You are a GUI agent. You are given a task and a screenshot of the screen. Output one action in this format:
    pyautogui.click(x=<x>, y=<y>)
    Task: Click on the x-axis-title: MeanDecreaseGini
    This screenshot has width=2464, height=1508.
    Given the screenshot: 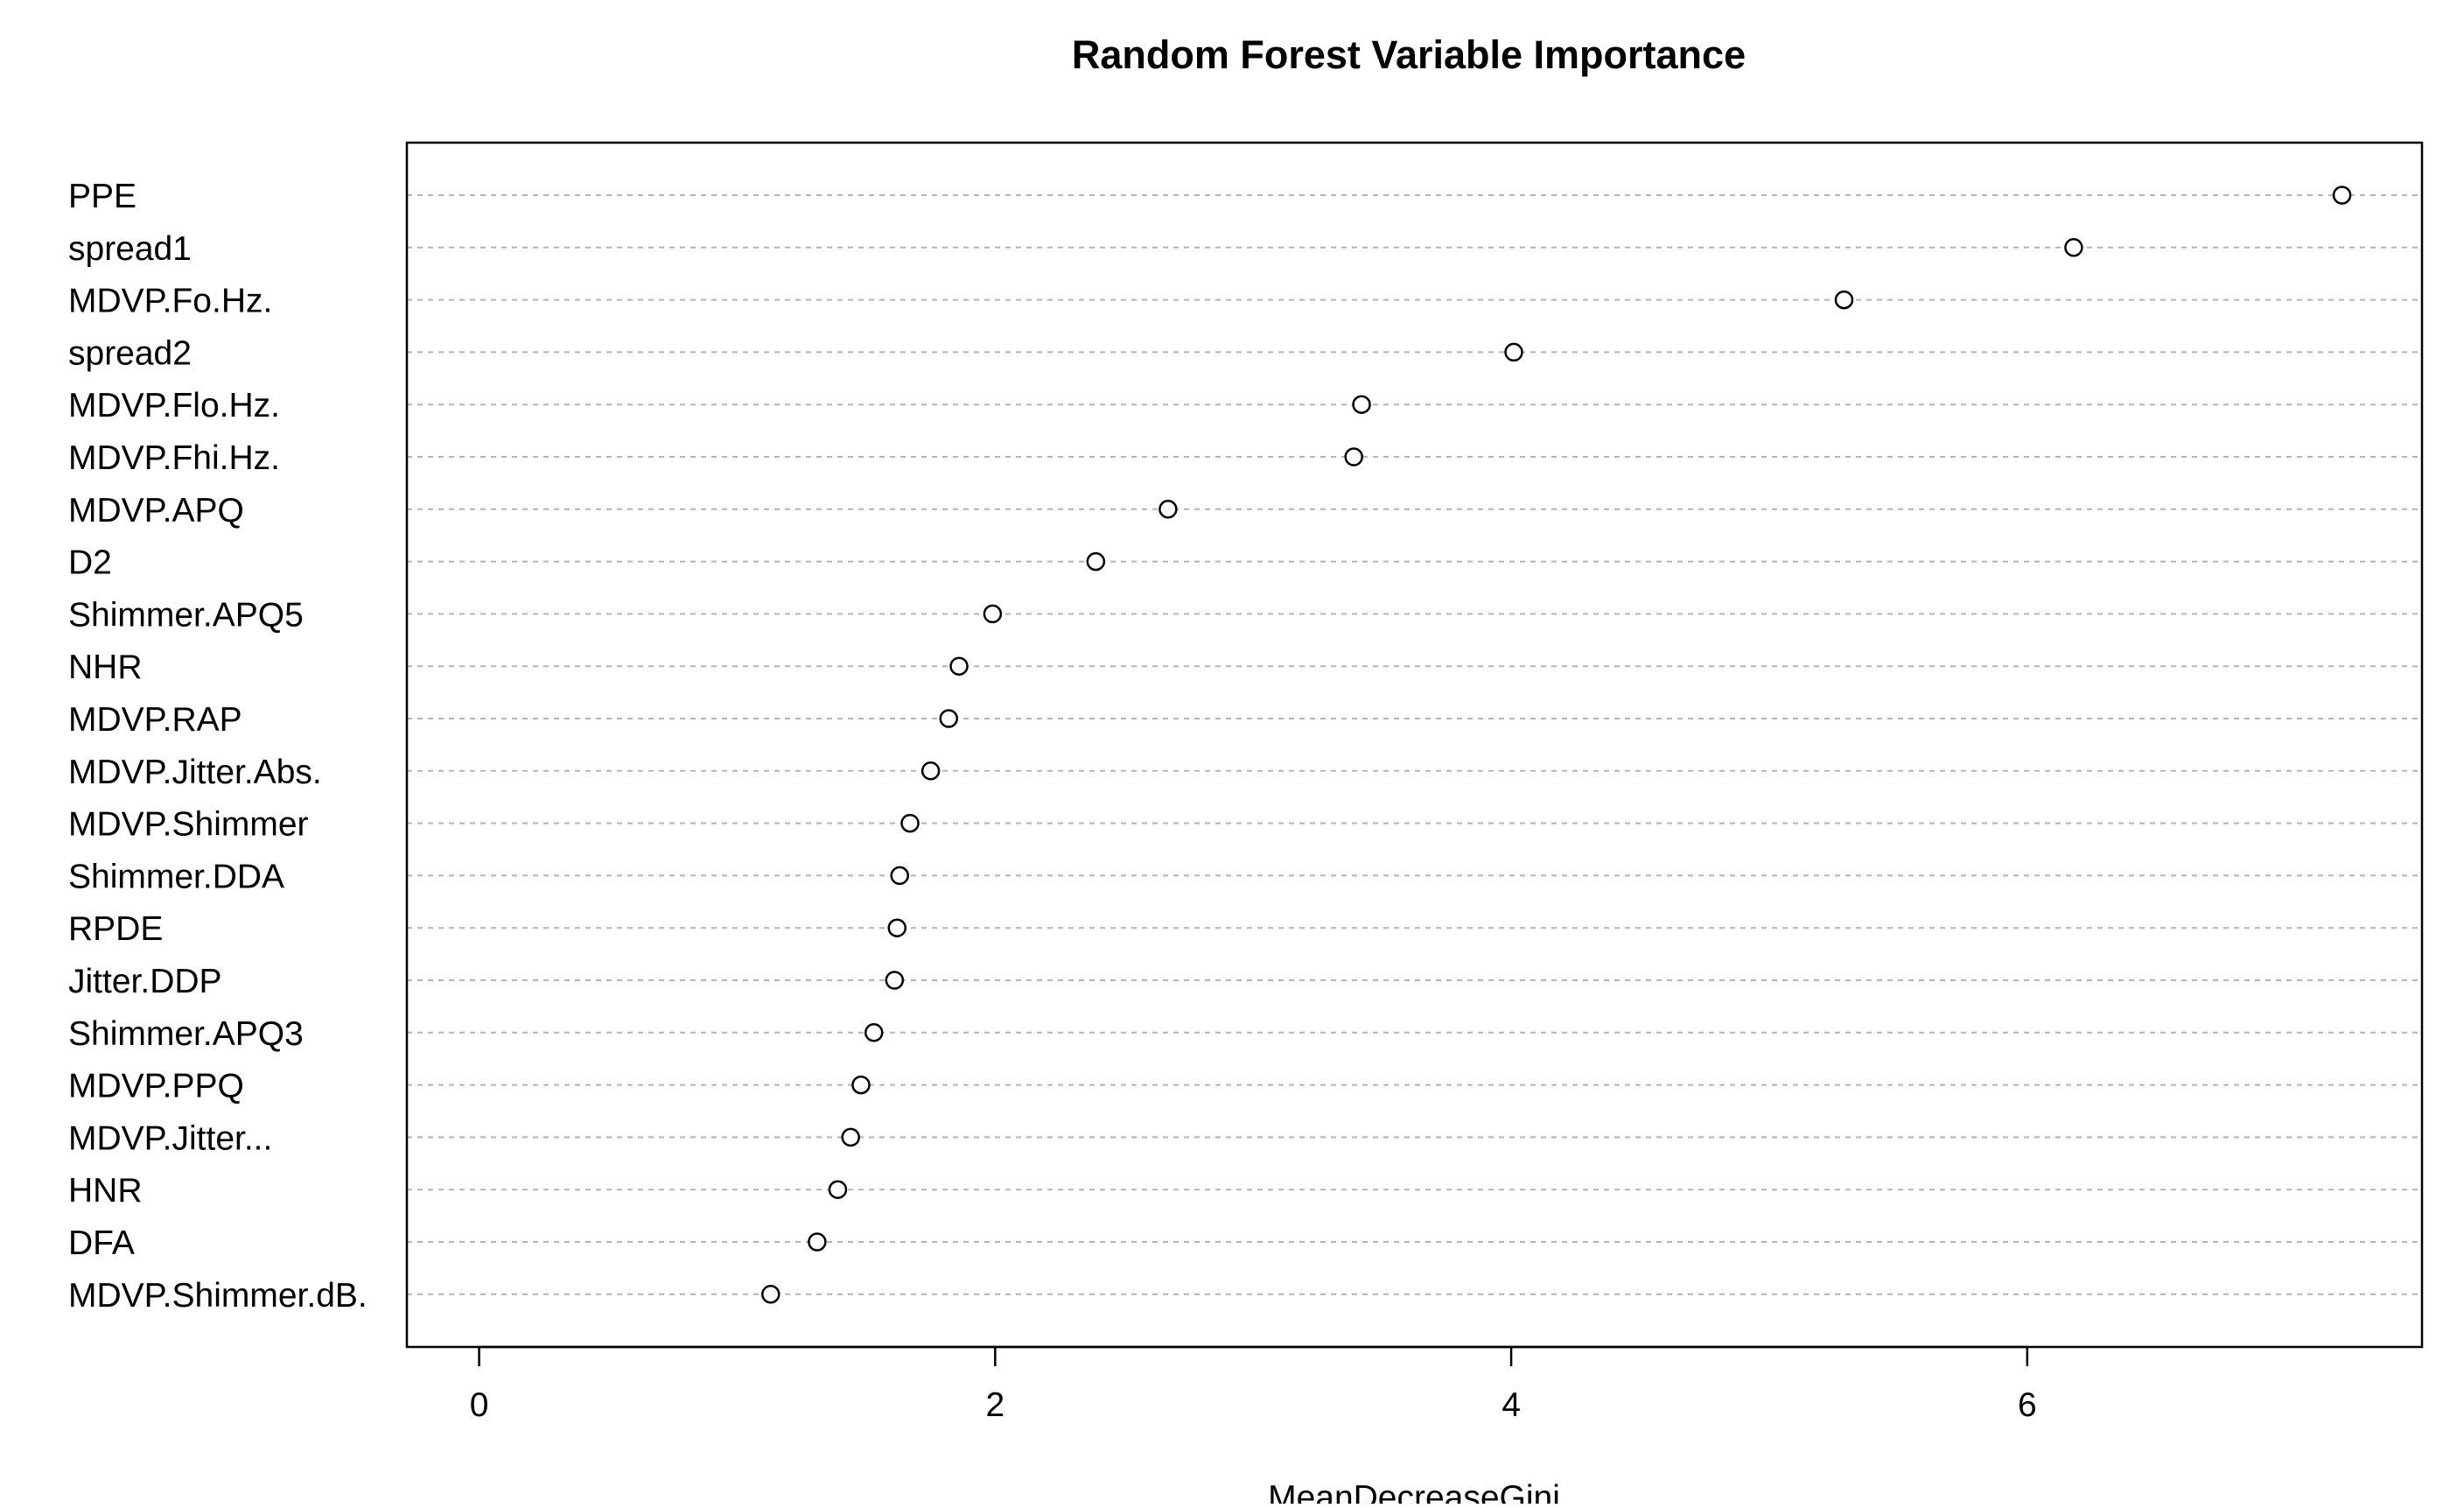 What is the action you would take?
    pyautogui.click(x=1414, y=1491)
    